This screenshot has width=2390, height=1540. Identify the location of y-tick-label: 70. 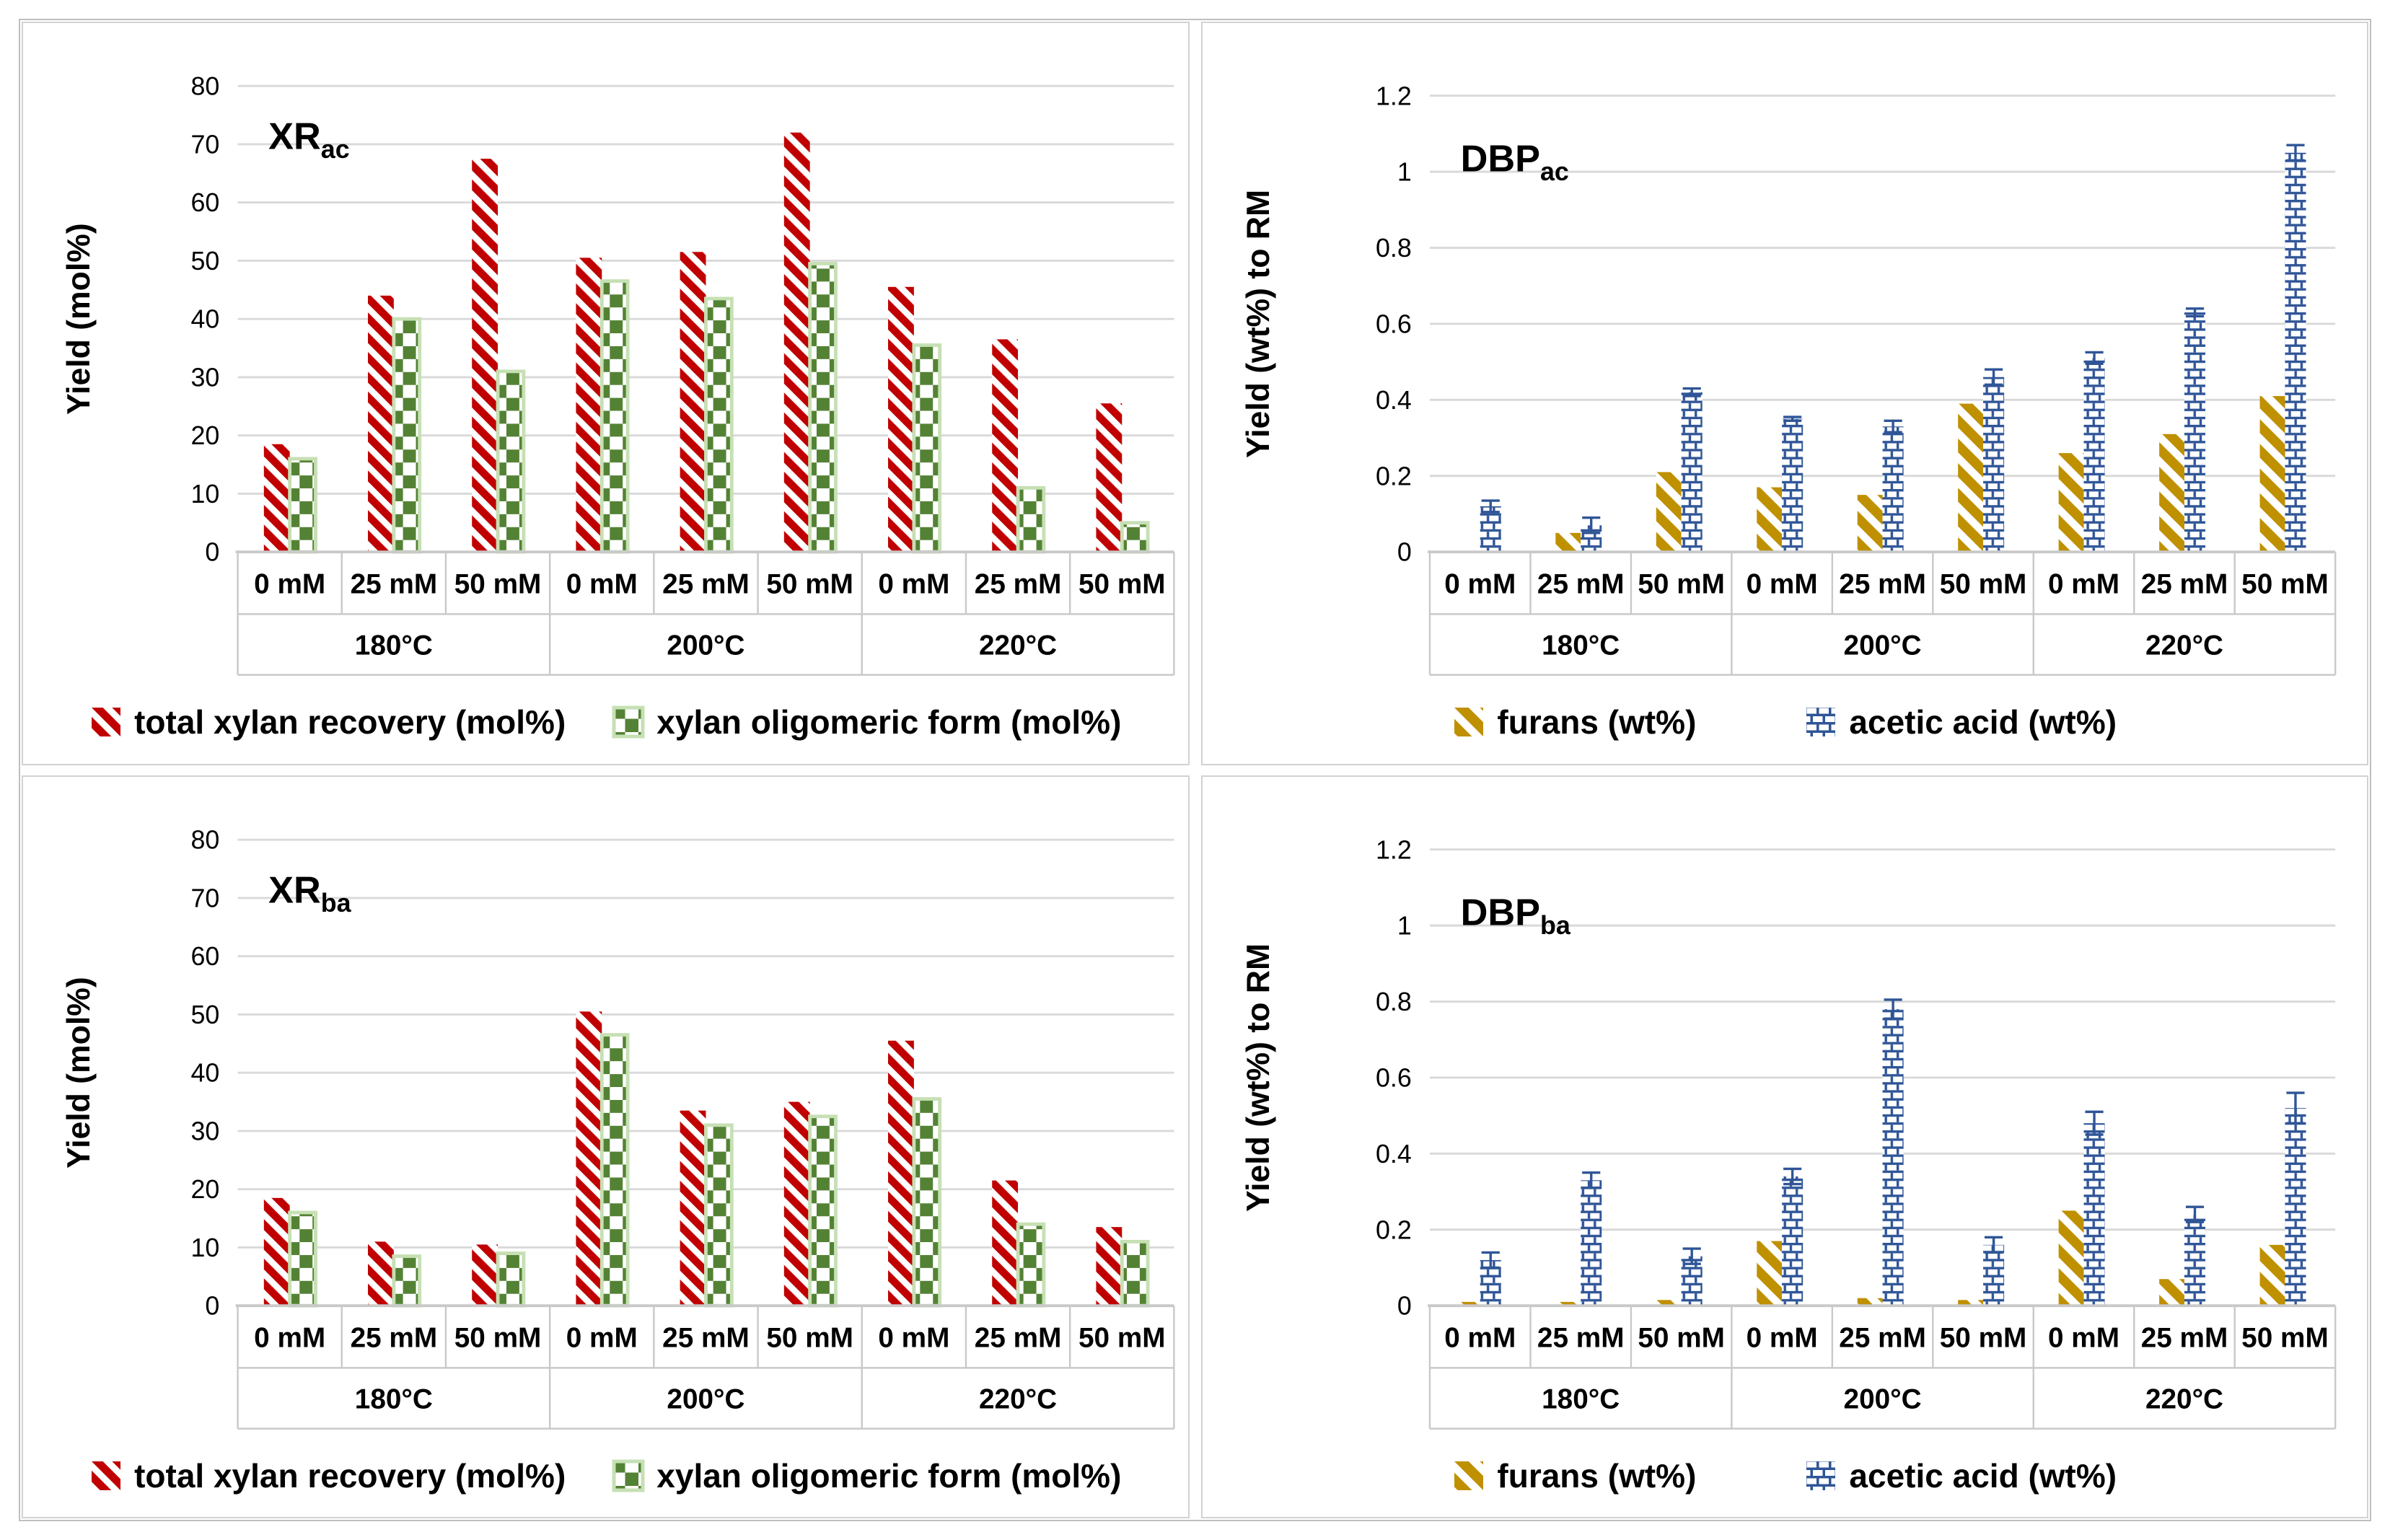
(205, 145).